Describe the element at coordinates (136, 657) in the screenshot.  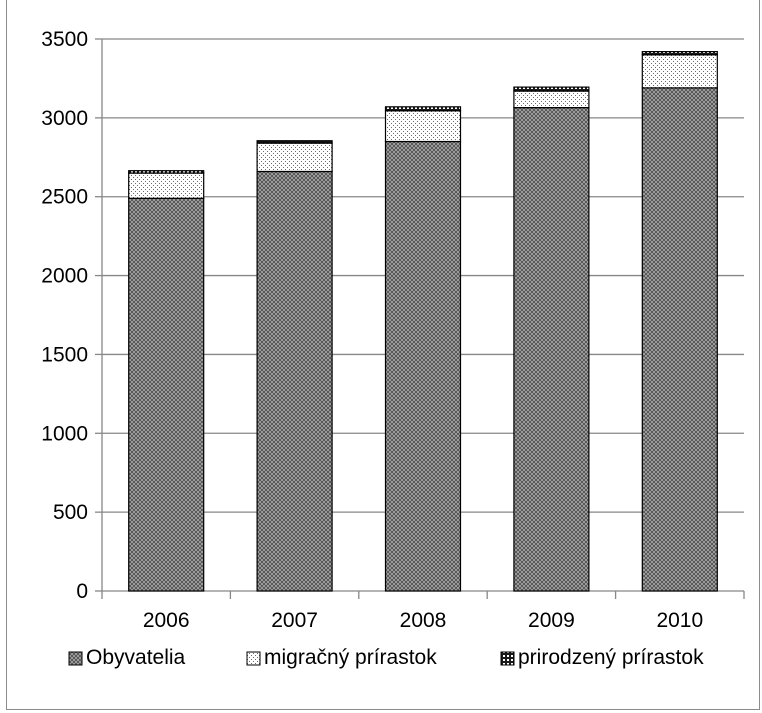
I see `legend-label-0: Obyvatelia` at that location.